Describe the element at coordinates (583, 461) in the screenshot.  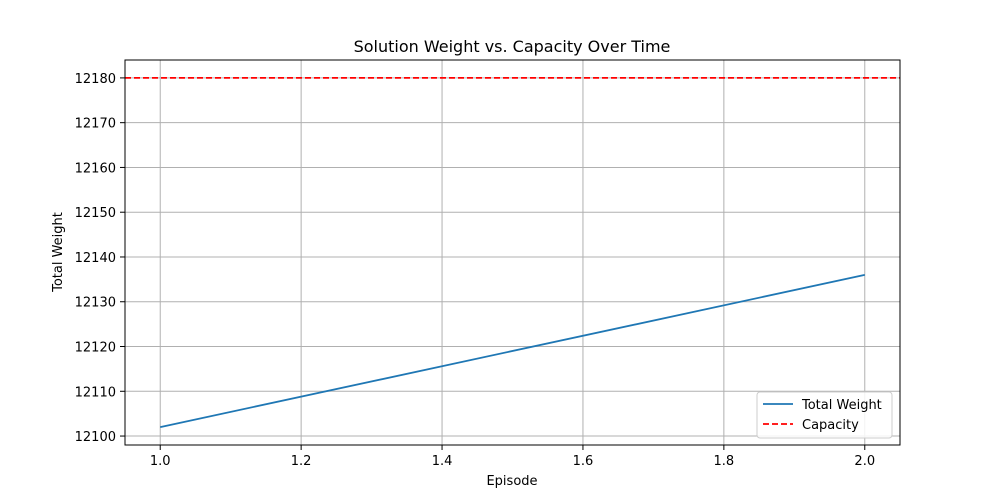
I see `x-tick-label: 1.6` at that location.